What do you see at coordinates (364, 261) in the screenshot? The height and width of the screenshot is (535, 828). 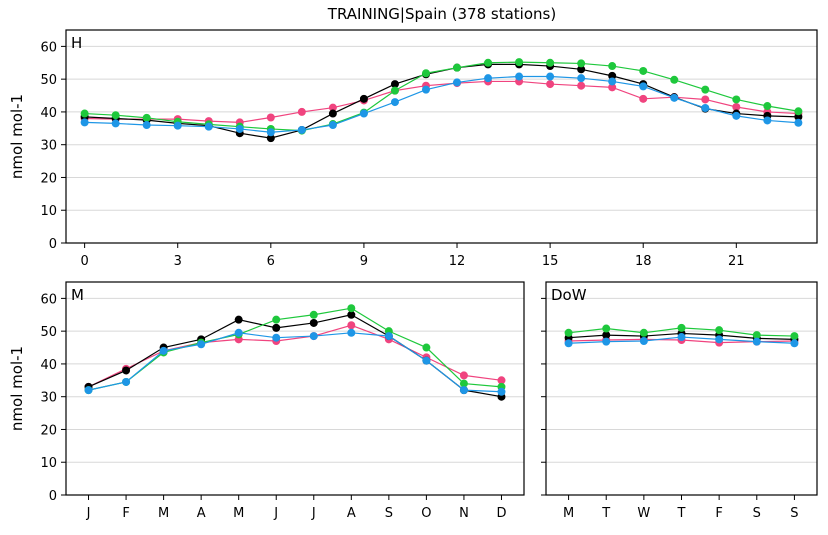 I see `x-tick-label: 9` at bounding box center [364, 261].